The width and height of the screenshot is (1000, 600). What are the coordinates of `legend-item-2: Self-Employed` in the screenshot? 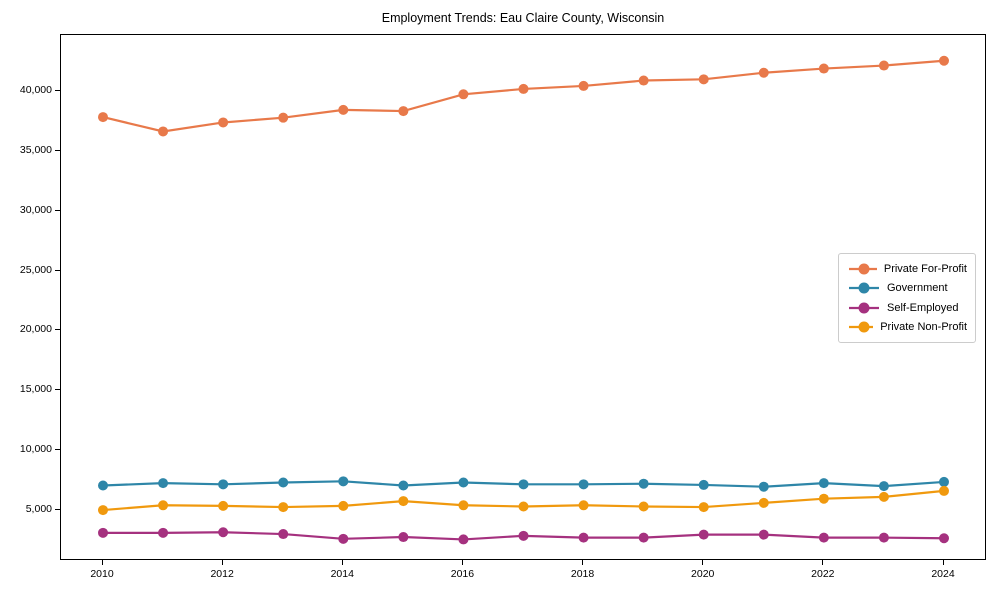 It's located at (907, 308).